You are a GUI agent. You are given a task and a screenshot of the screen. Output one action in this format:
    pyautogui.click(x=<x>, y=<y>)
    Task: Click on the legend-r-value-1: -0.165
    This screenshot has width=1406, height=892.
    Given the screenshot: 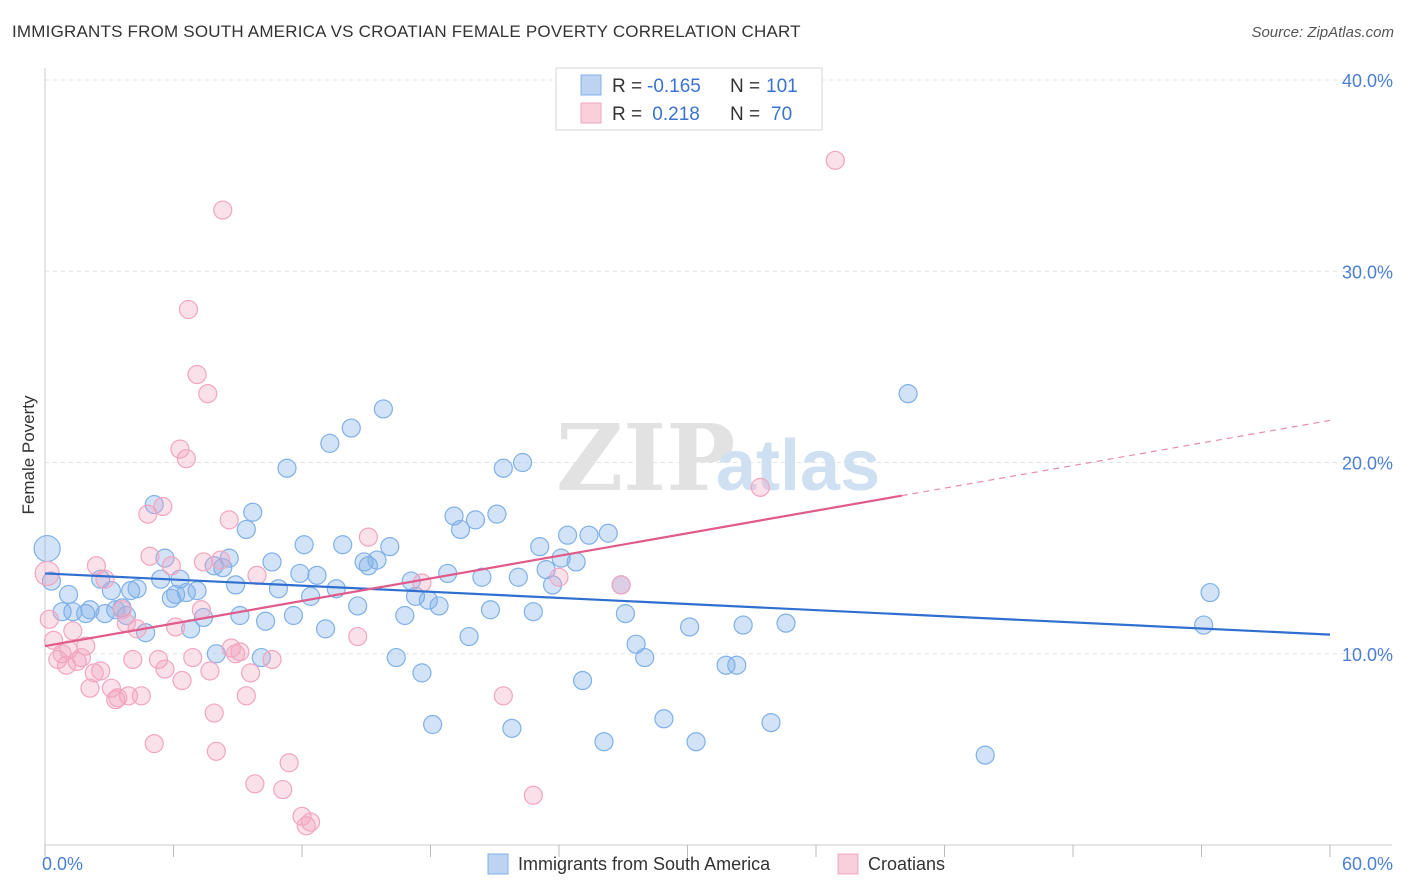 What is the action you would take?
    pyautogui.click(x=674, y=86)
    